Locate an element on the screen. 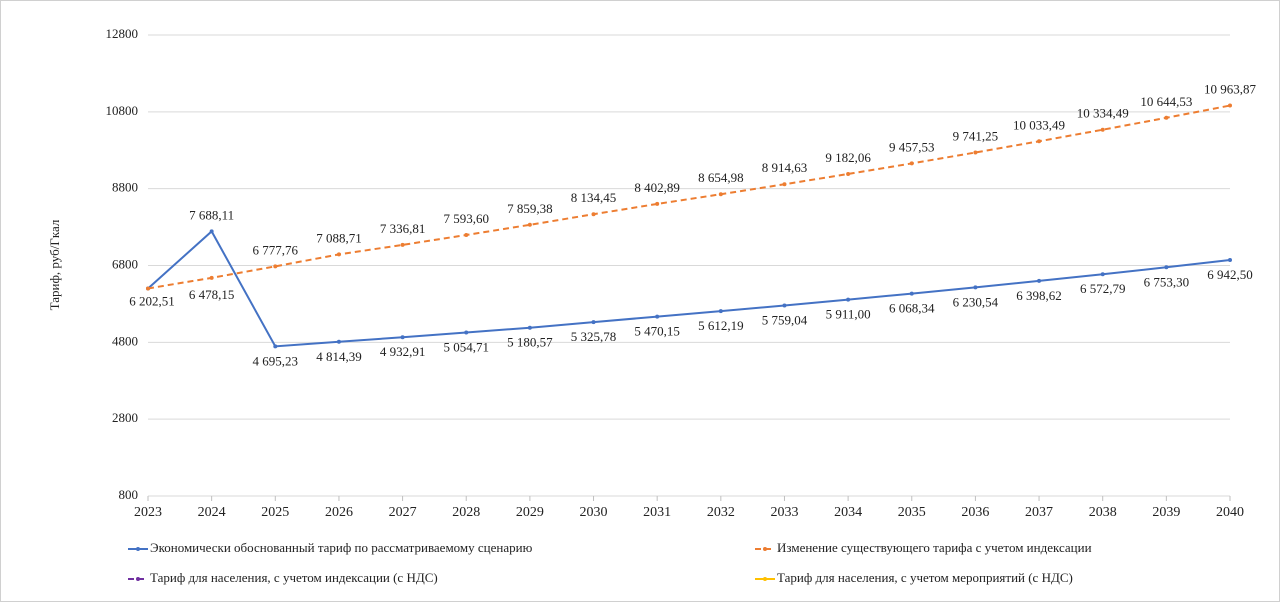  y-tick-label: 800 is located at coordinates (129, 494).